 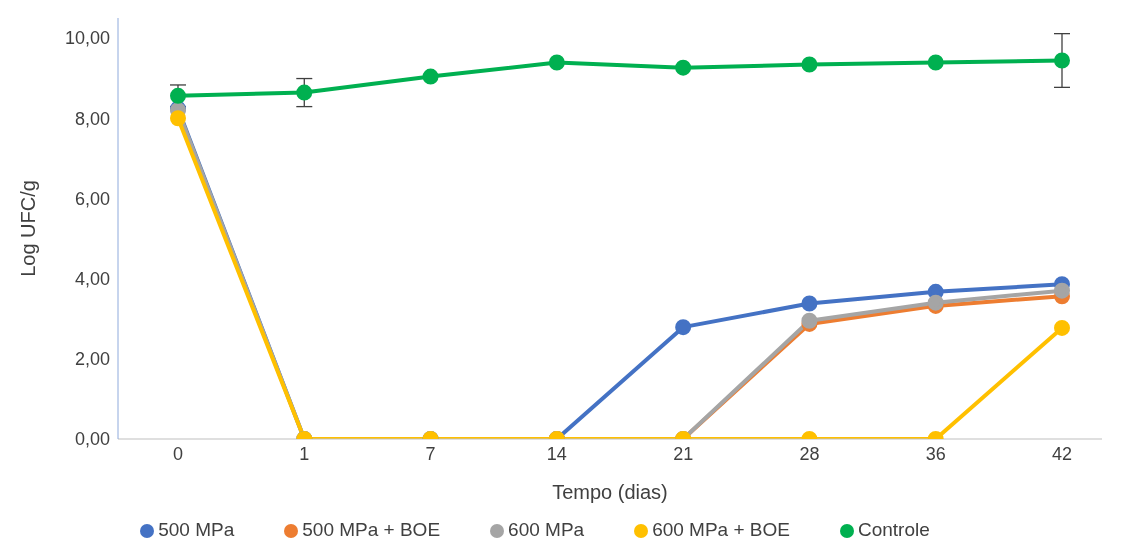 I want to click on x-axis-title: Tempo (dias), so click(x=610, y=492).